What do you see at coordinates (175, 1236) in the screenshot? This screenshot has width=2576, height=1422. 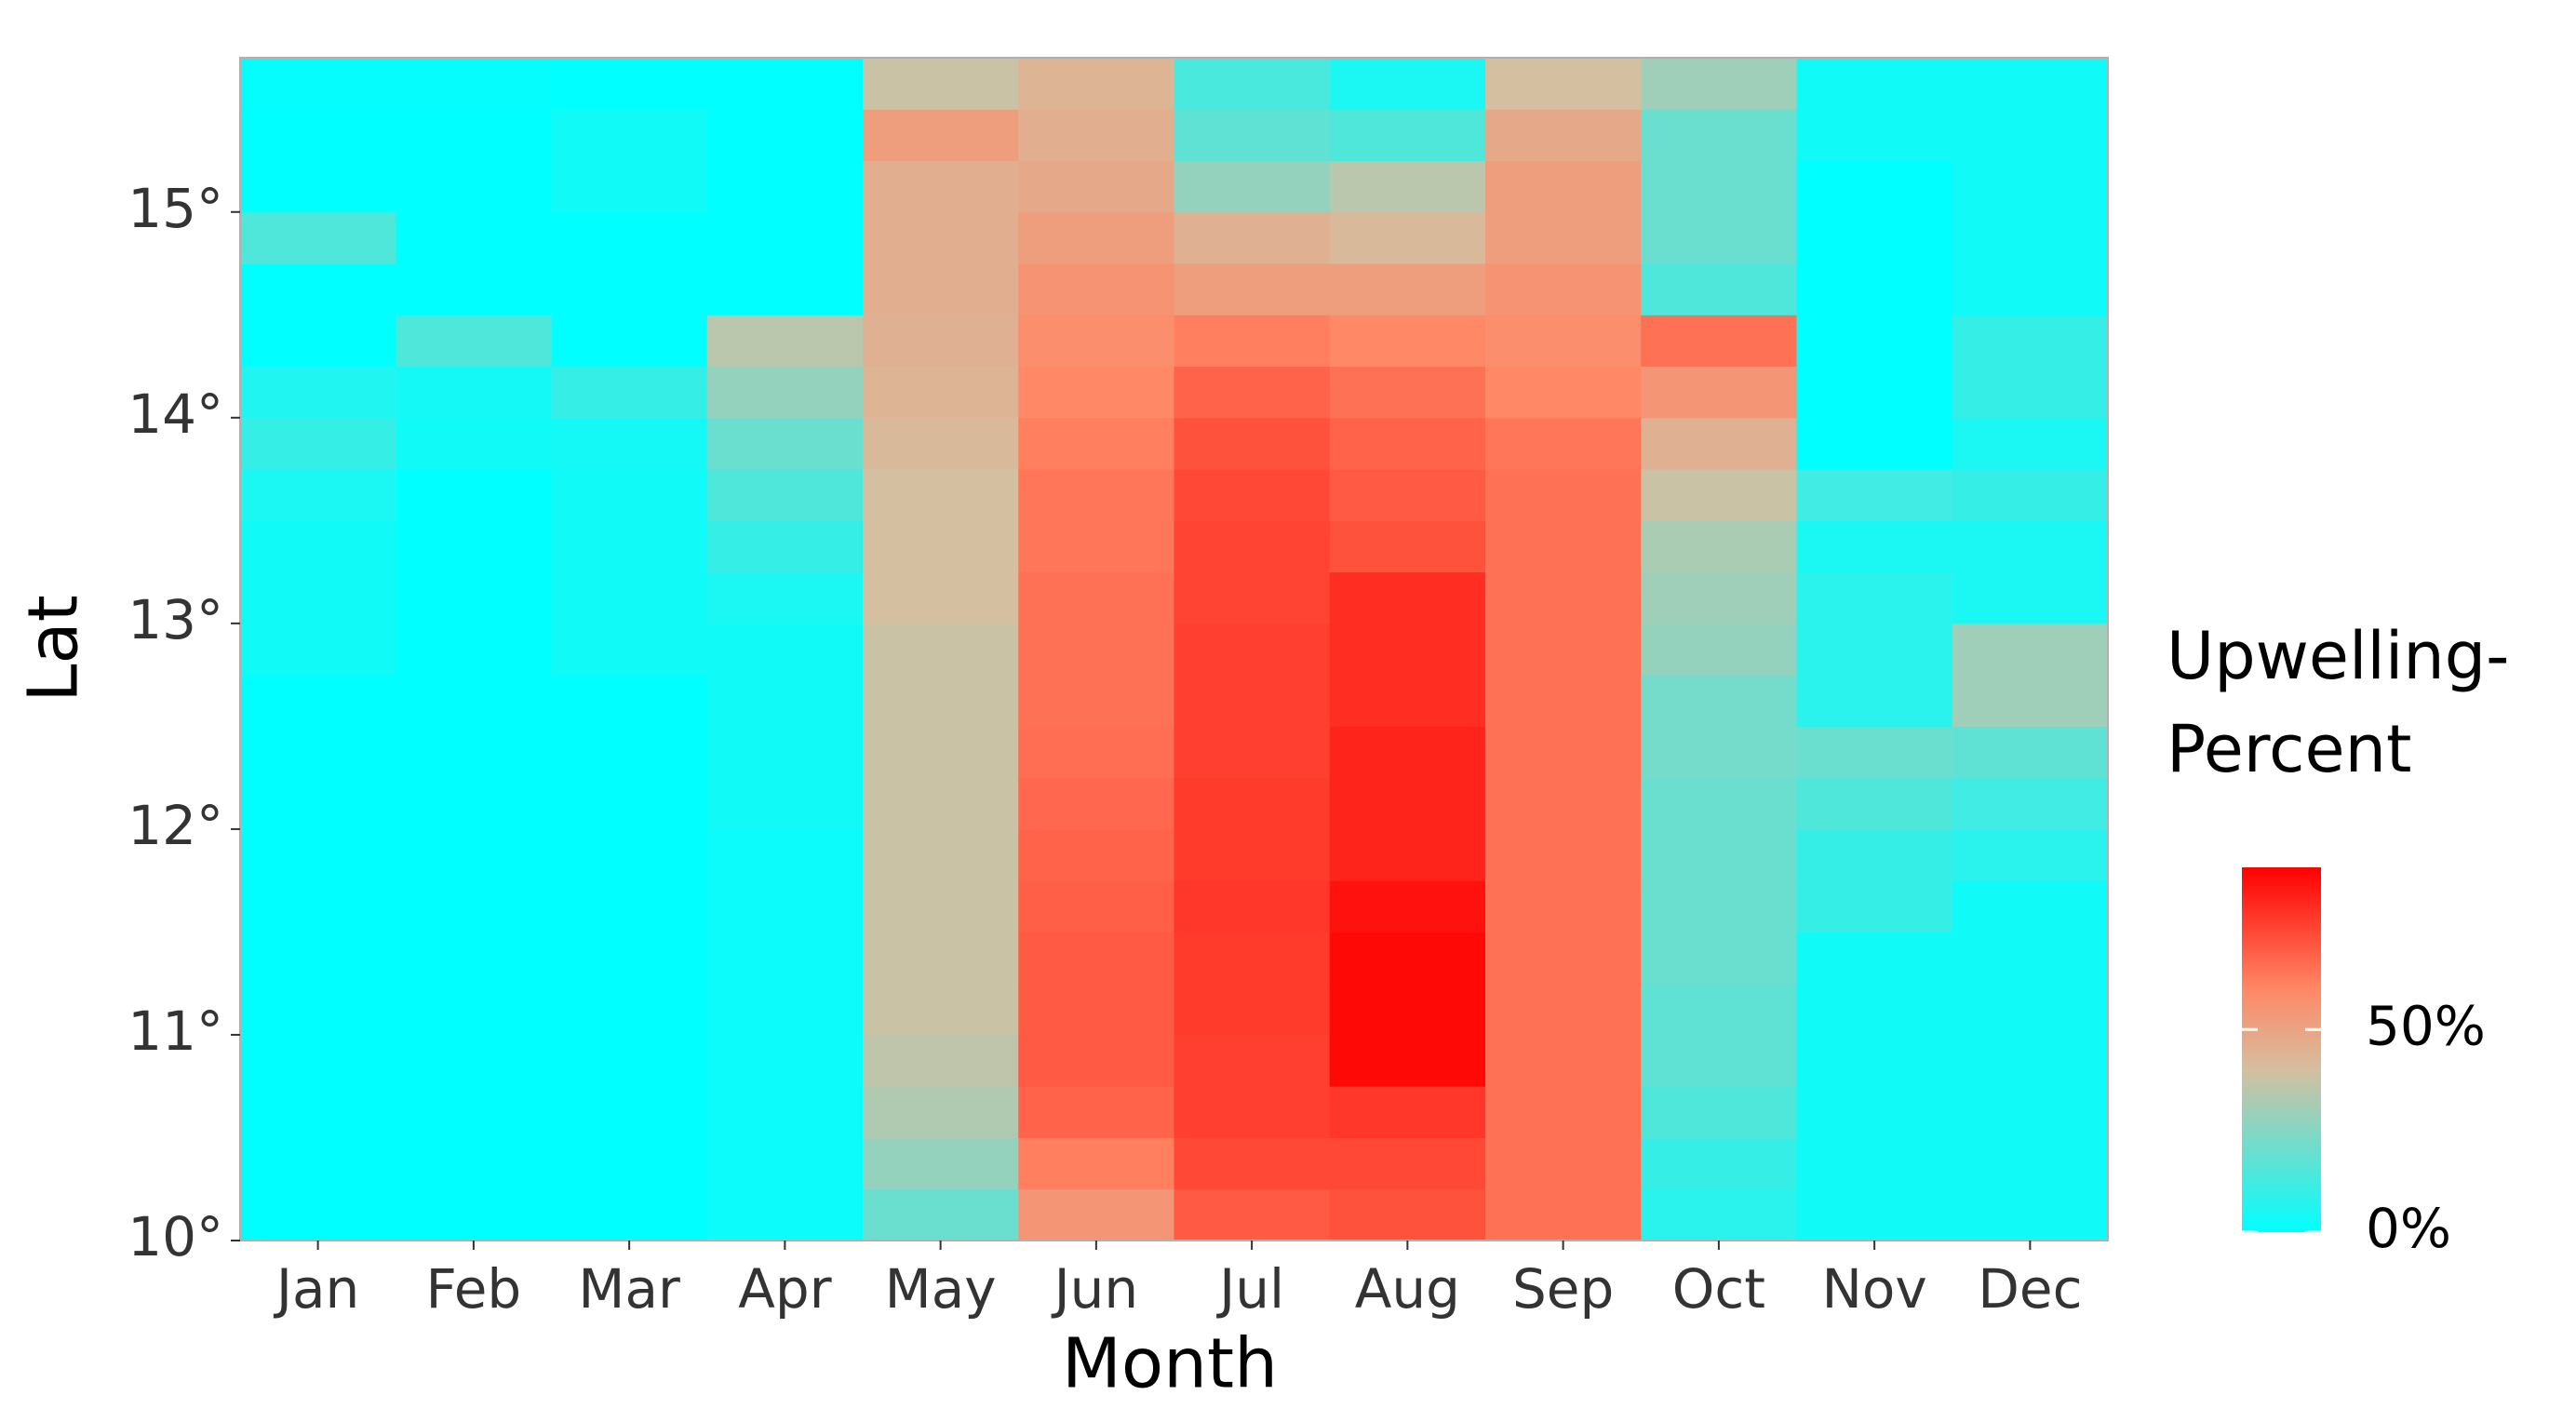 I see `y-tick-label: 10°` at bounding box center [175, 1236].